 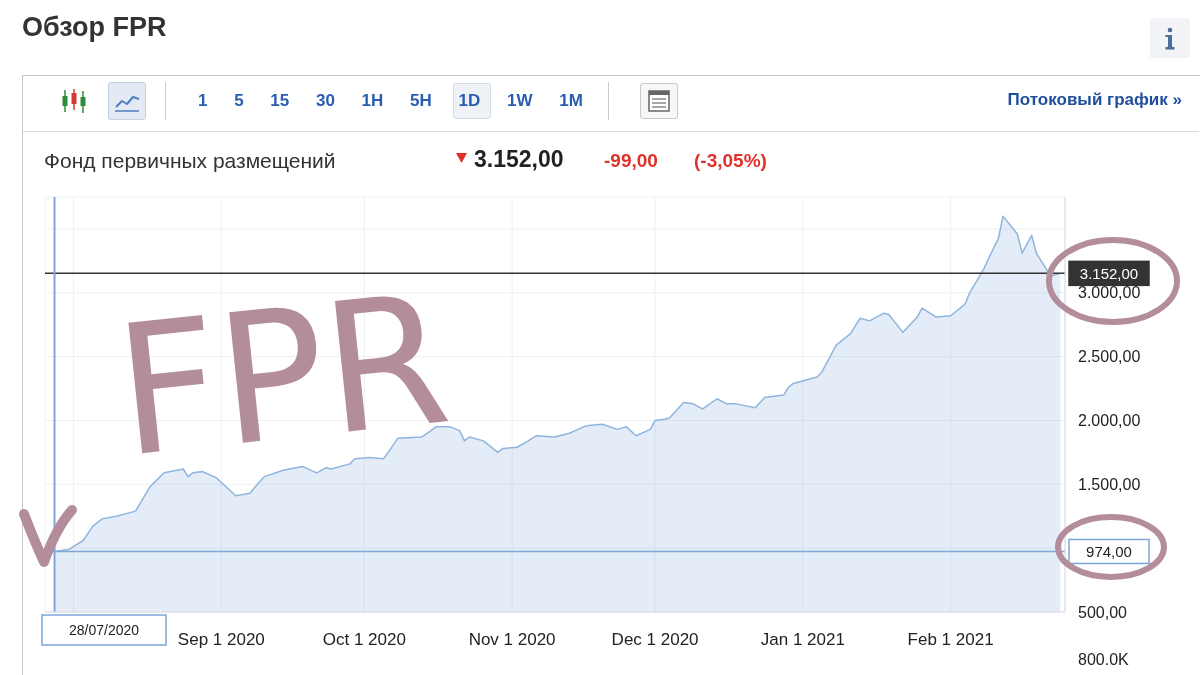 What do you see at coordinates (94, 27) in the screenshot?
I see `chart-title: Обзор FPR` at bounding box center [94, 27].